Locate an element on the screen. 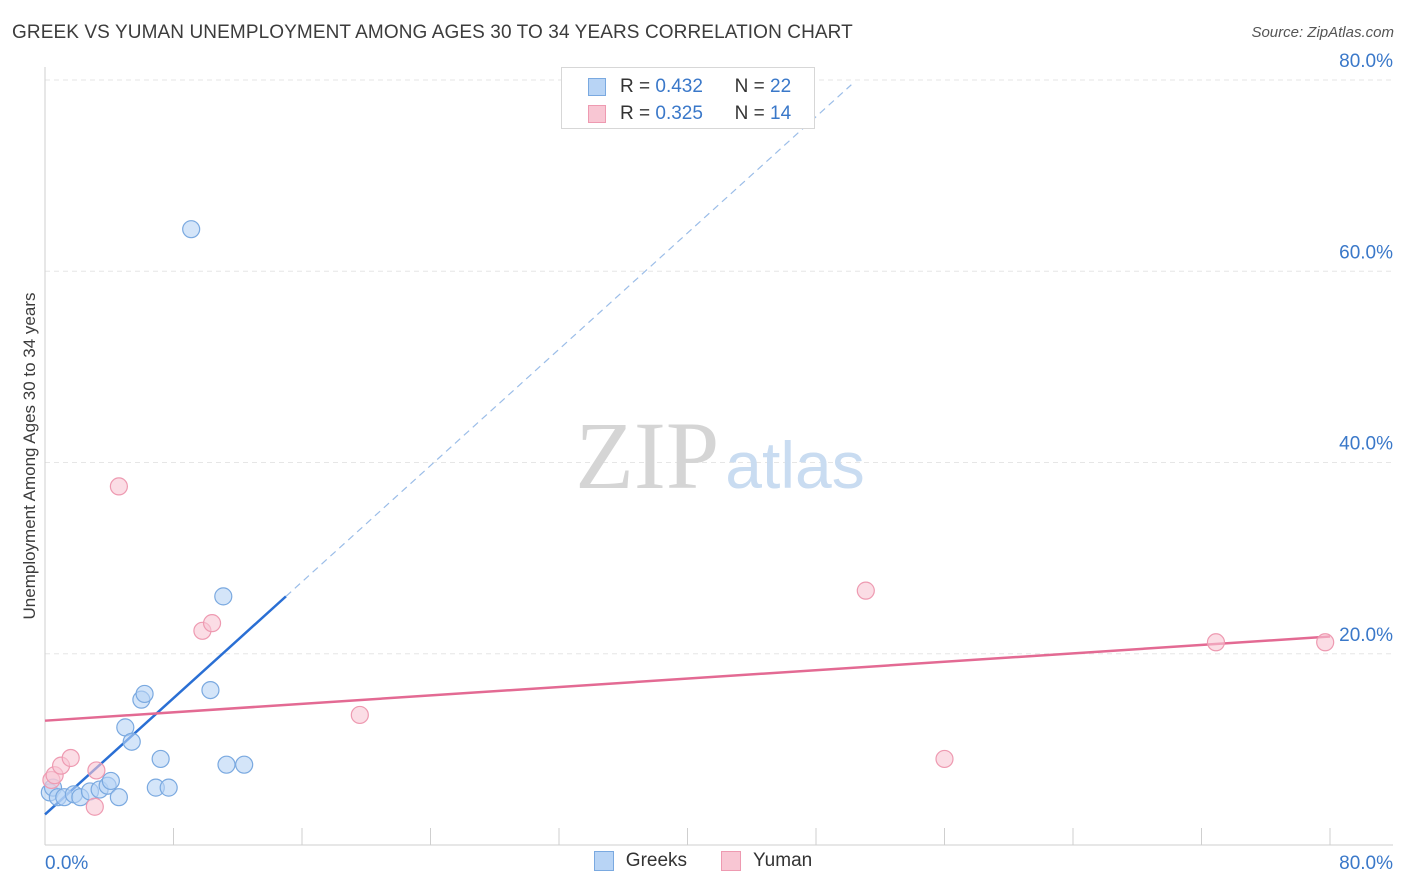 This screenshot has height=892, width=1406. y-tick-label: 20.0% is located at coordinates (1366, 635).